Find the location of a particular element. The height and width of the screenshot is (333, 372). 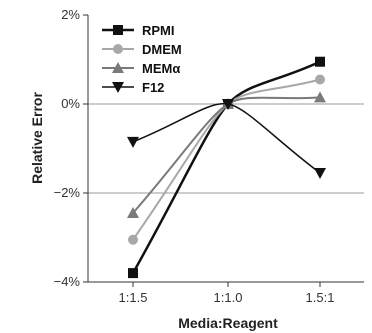

legend-item-mem: MEMα is located at coordinates (141, 68).